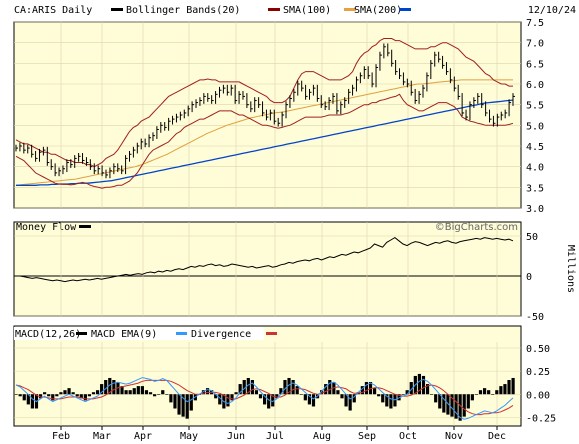 This screenshot has height=444, width=579. Describe the element at coordinates (535, 64) in the screenshot. I see `price-y-tick: 6.5` at that location.